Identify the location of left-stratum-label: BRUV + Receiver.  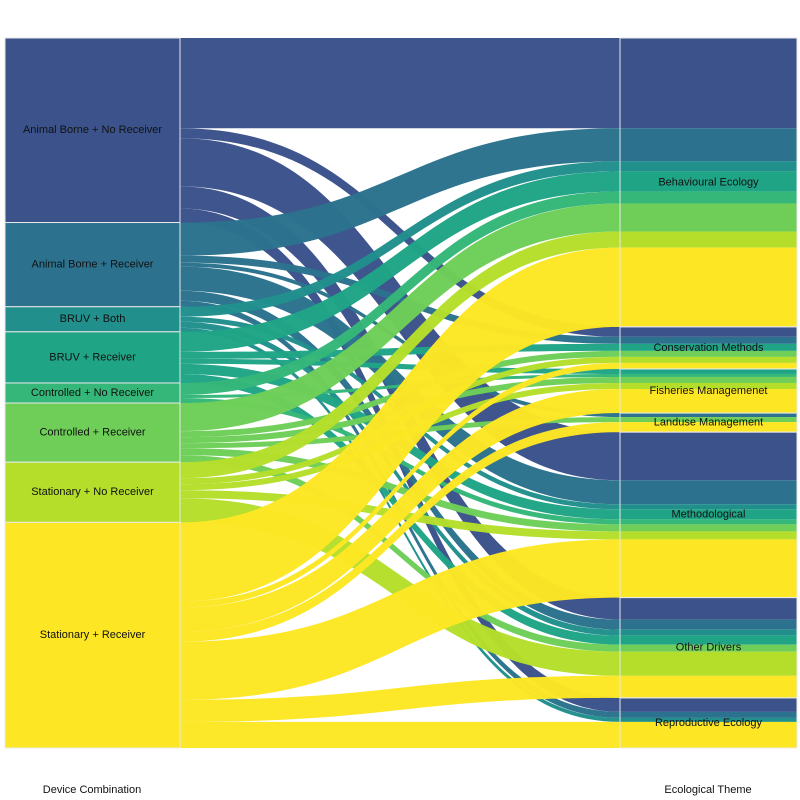
(92, 357).